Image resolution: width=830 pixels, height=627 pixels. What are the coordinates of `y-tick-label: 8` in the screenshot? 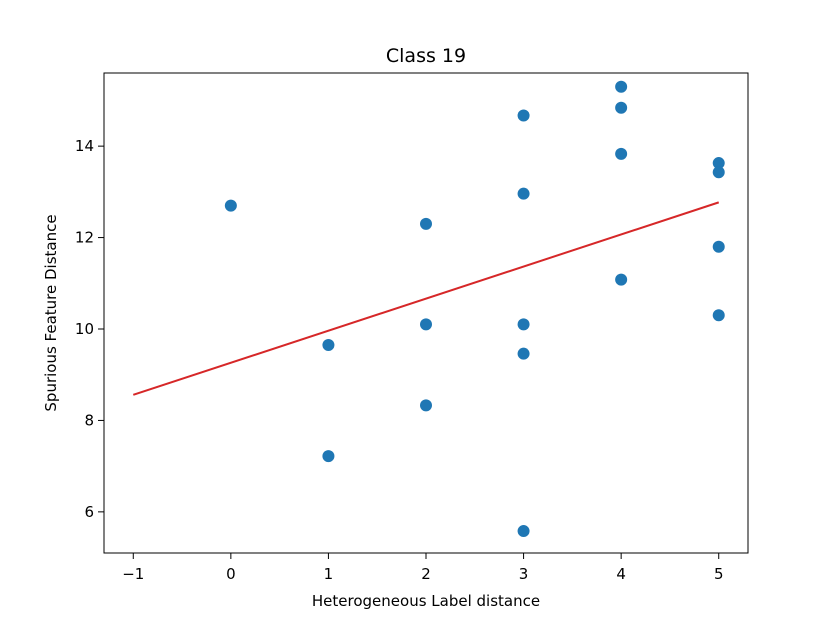 It's located at (89, 420).